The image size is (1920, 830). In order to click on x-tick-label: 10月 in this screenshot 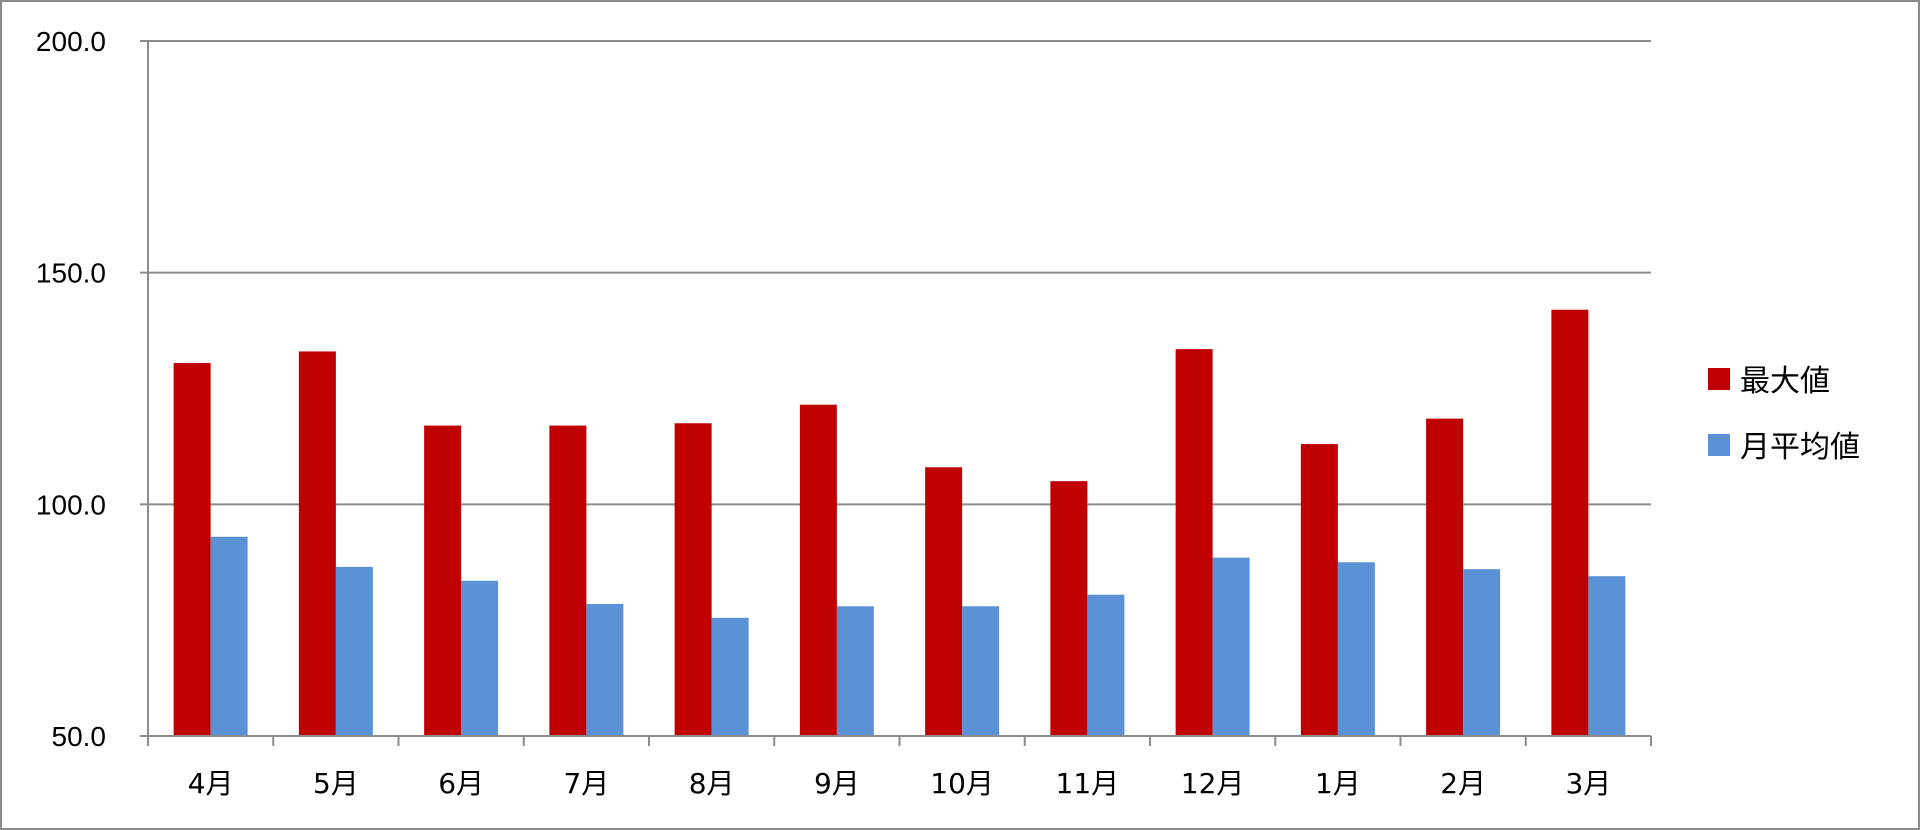, I will do `click(962, 783)`.